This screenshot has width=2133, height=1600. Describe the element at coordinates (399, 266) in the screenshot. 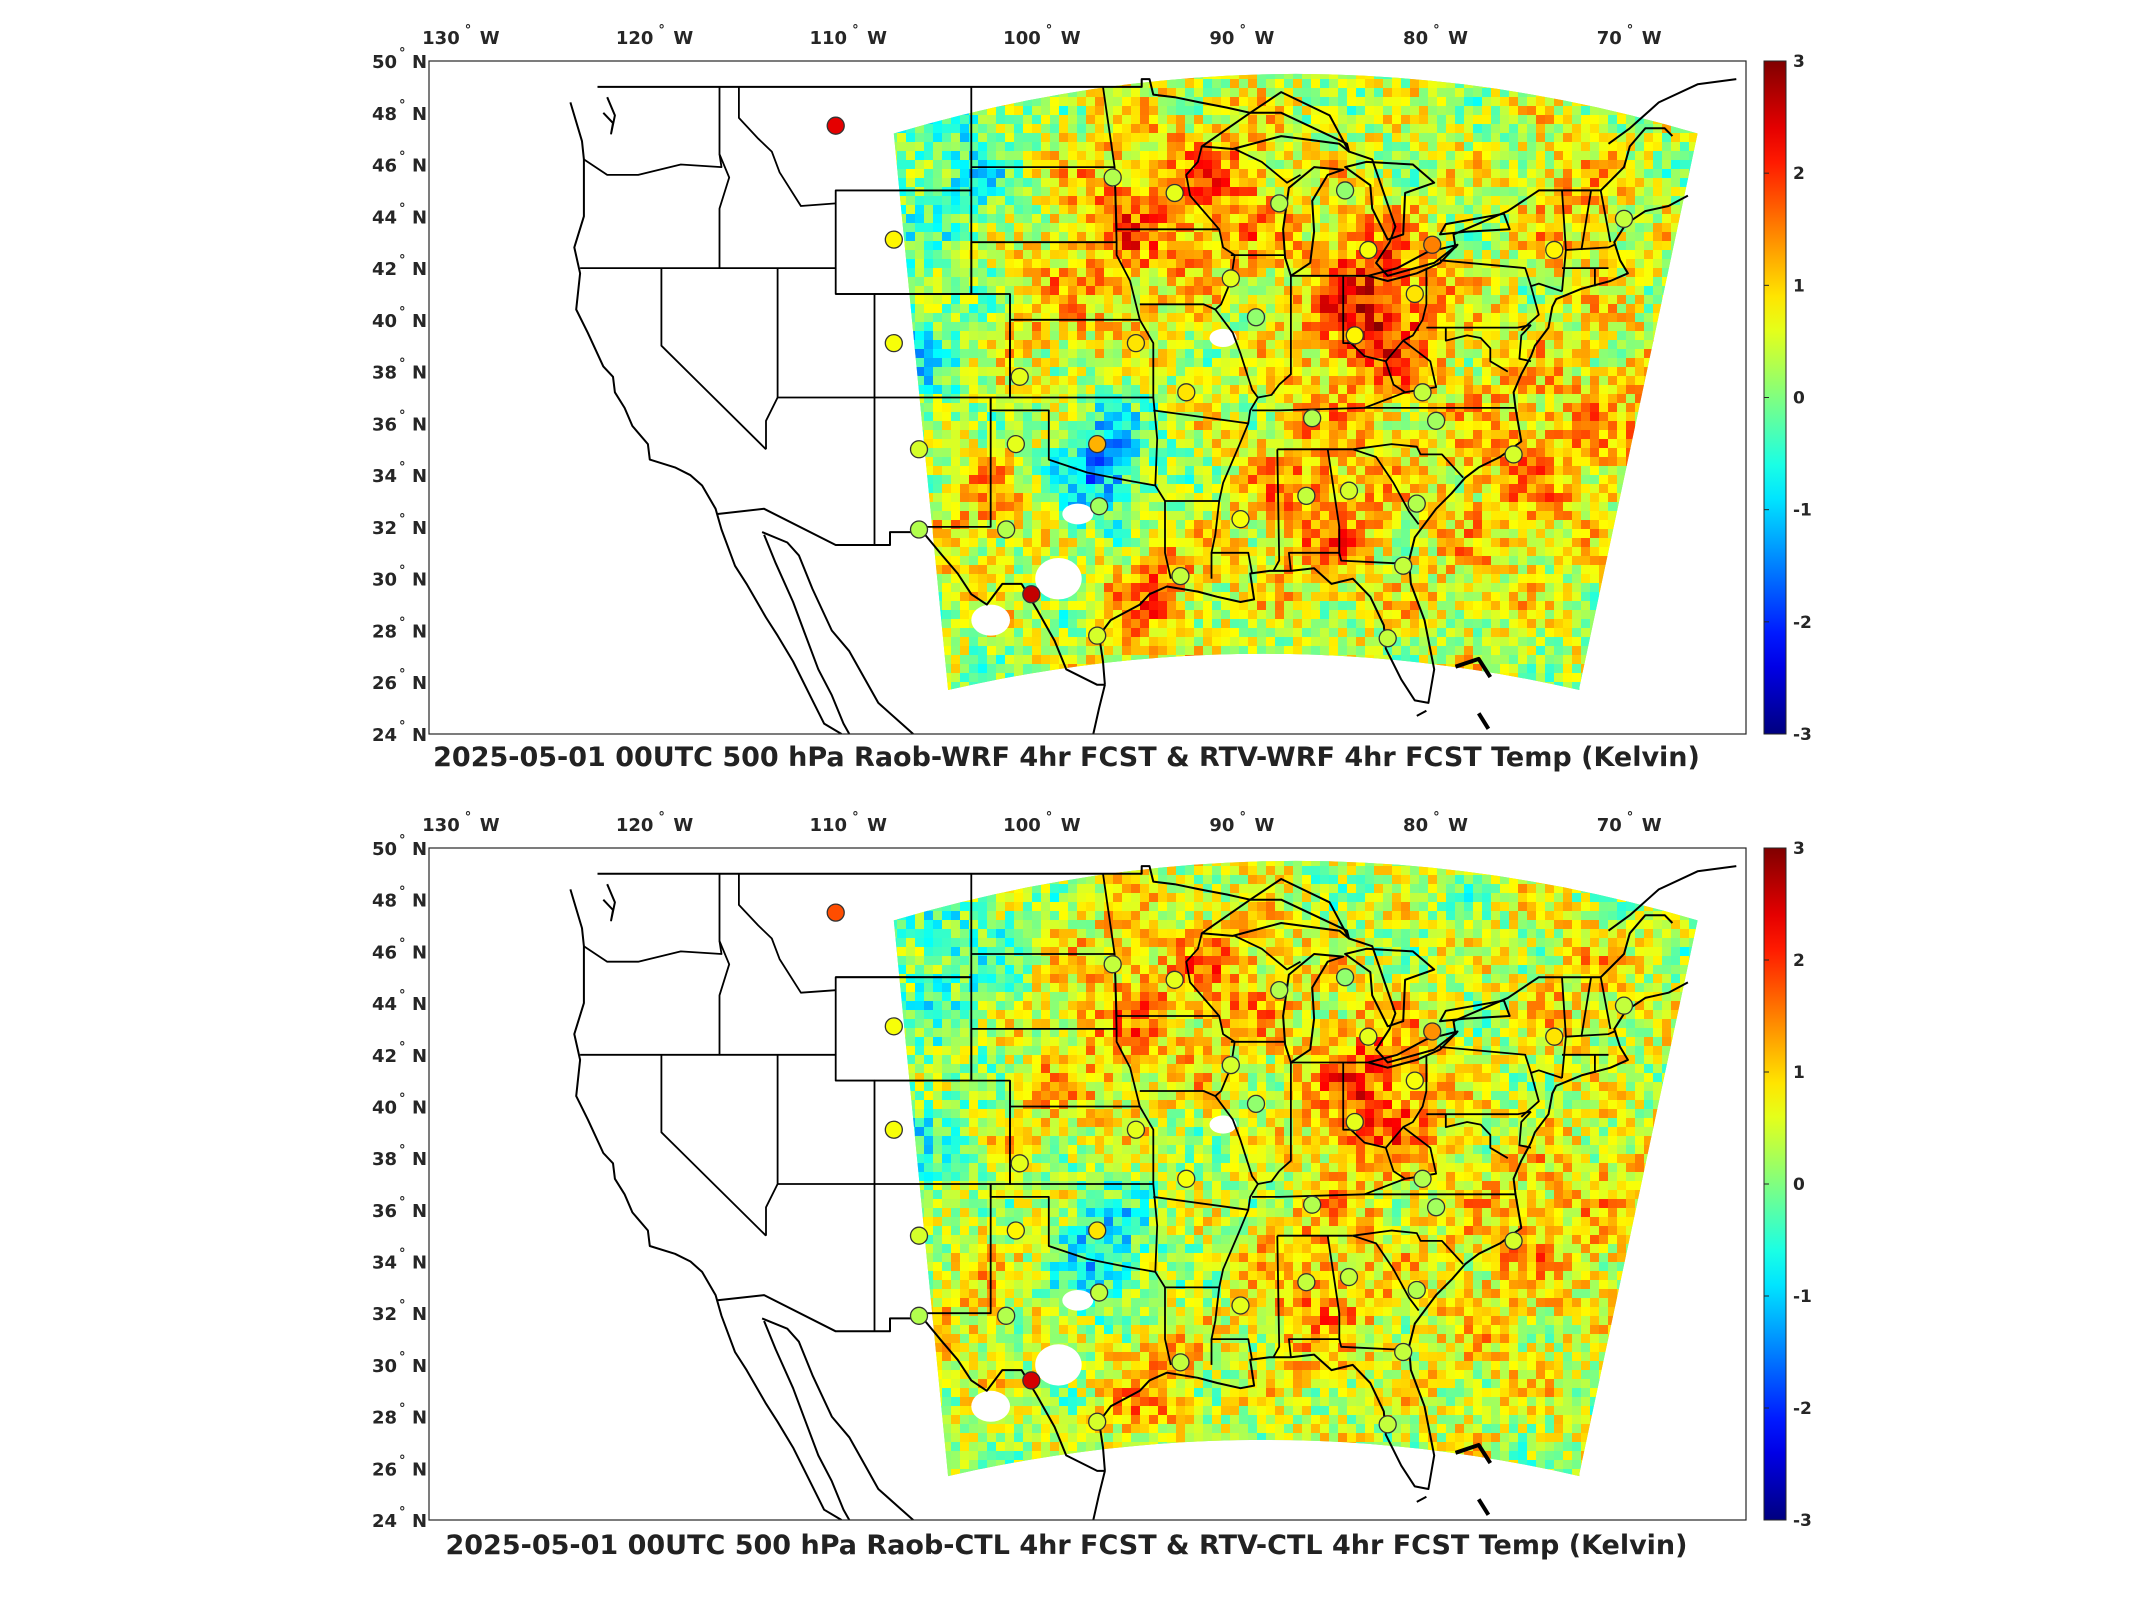

I see `lat-tick-label: 42 ° N` at that location.